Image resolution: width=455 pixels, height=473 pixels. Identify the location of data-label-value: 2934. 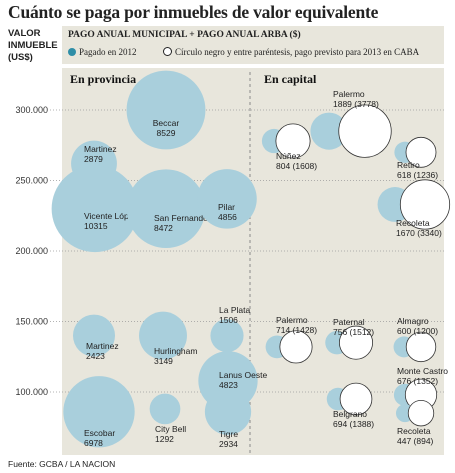
(228, 444).